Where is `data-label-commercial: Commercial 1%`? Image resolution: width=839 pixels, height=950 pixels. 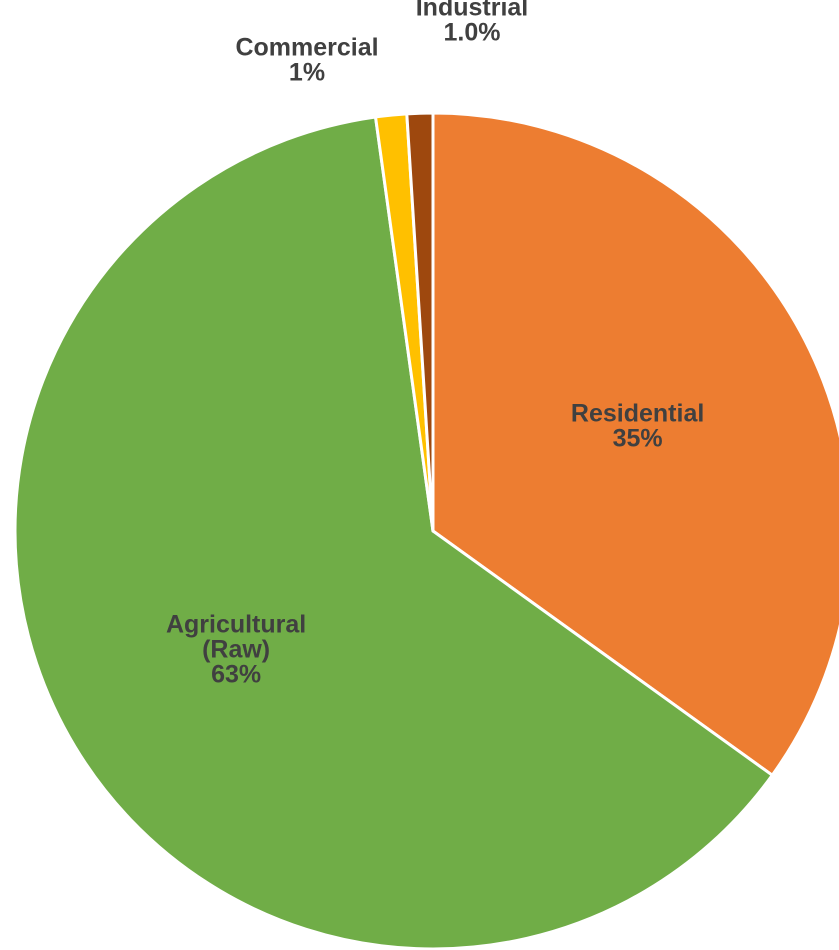 data-label-commercial: Commercial 1% is located at coordinates (306, 60).